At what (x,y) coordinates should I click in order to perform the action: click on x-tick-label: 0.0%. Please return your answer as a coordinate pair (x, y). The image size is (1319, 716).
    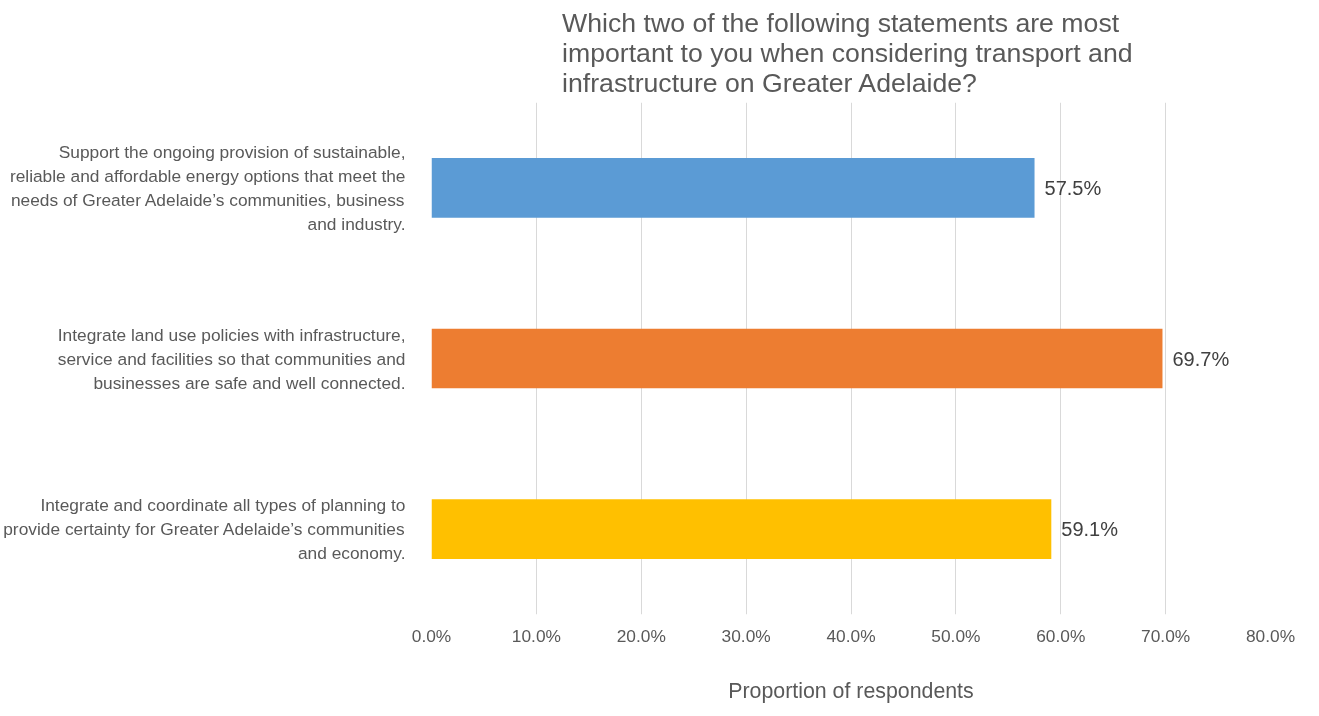
    Looking at the image, I should click on (431, 635).